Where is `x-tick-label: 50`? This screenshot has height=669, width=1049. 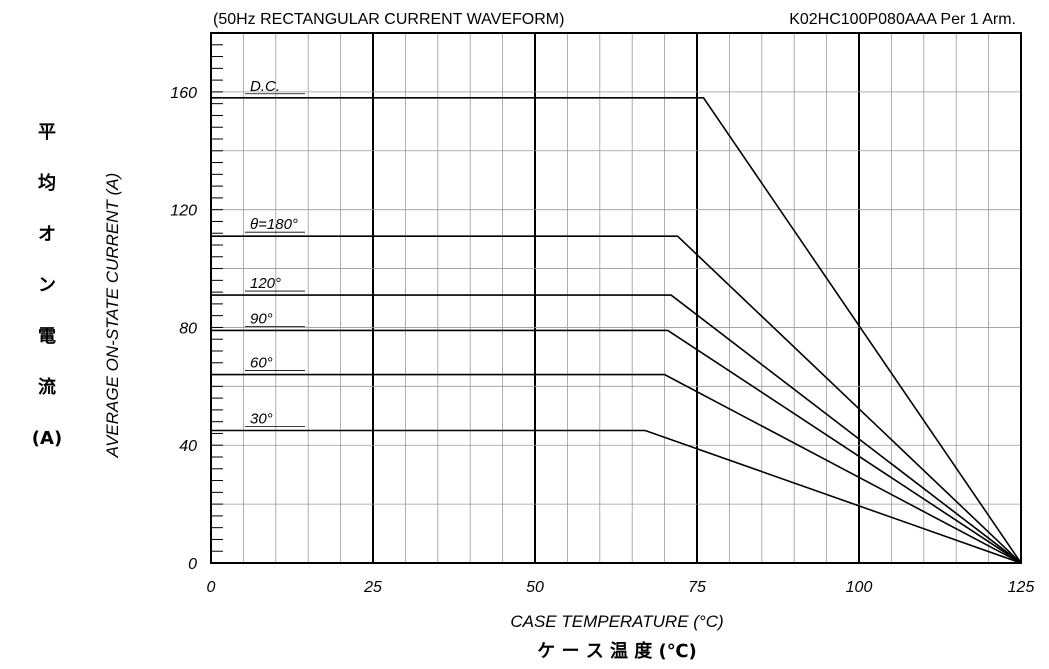
x-tick-label: 50 is located at coordinates (535, 587).